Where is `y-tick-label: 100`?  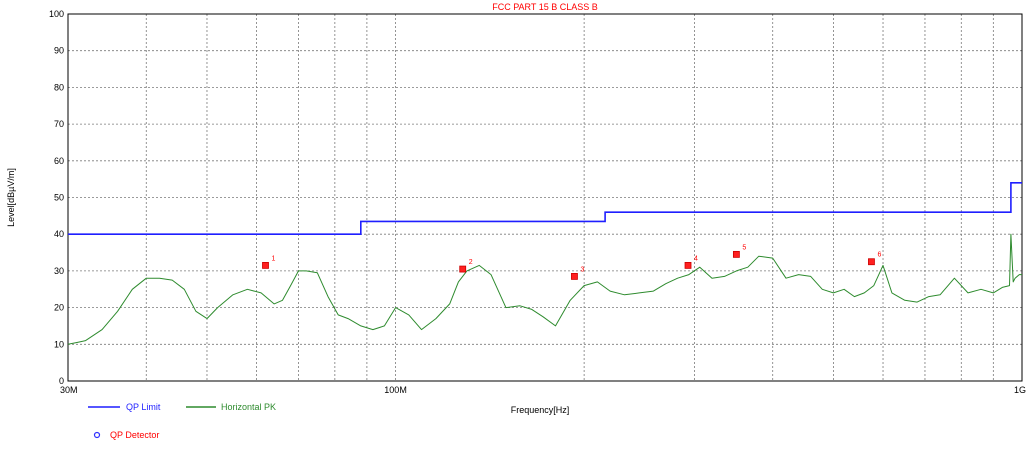
y-tick-label: 100 is located at coordinates (56, 14).